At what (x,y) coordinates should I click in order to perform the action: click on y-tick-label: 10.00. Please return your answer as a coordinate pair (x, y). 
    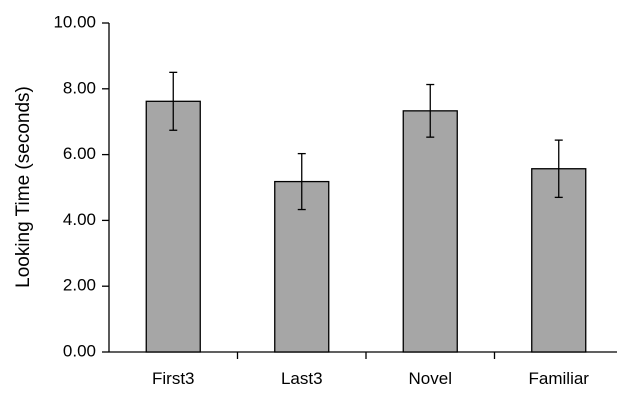
    Looking at the image, I should click on (74, 21).